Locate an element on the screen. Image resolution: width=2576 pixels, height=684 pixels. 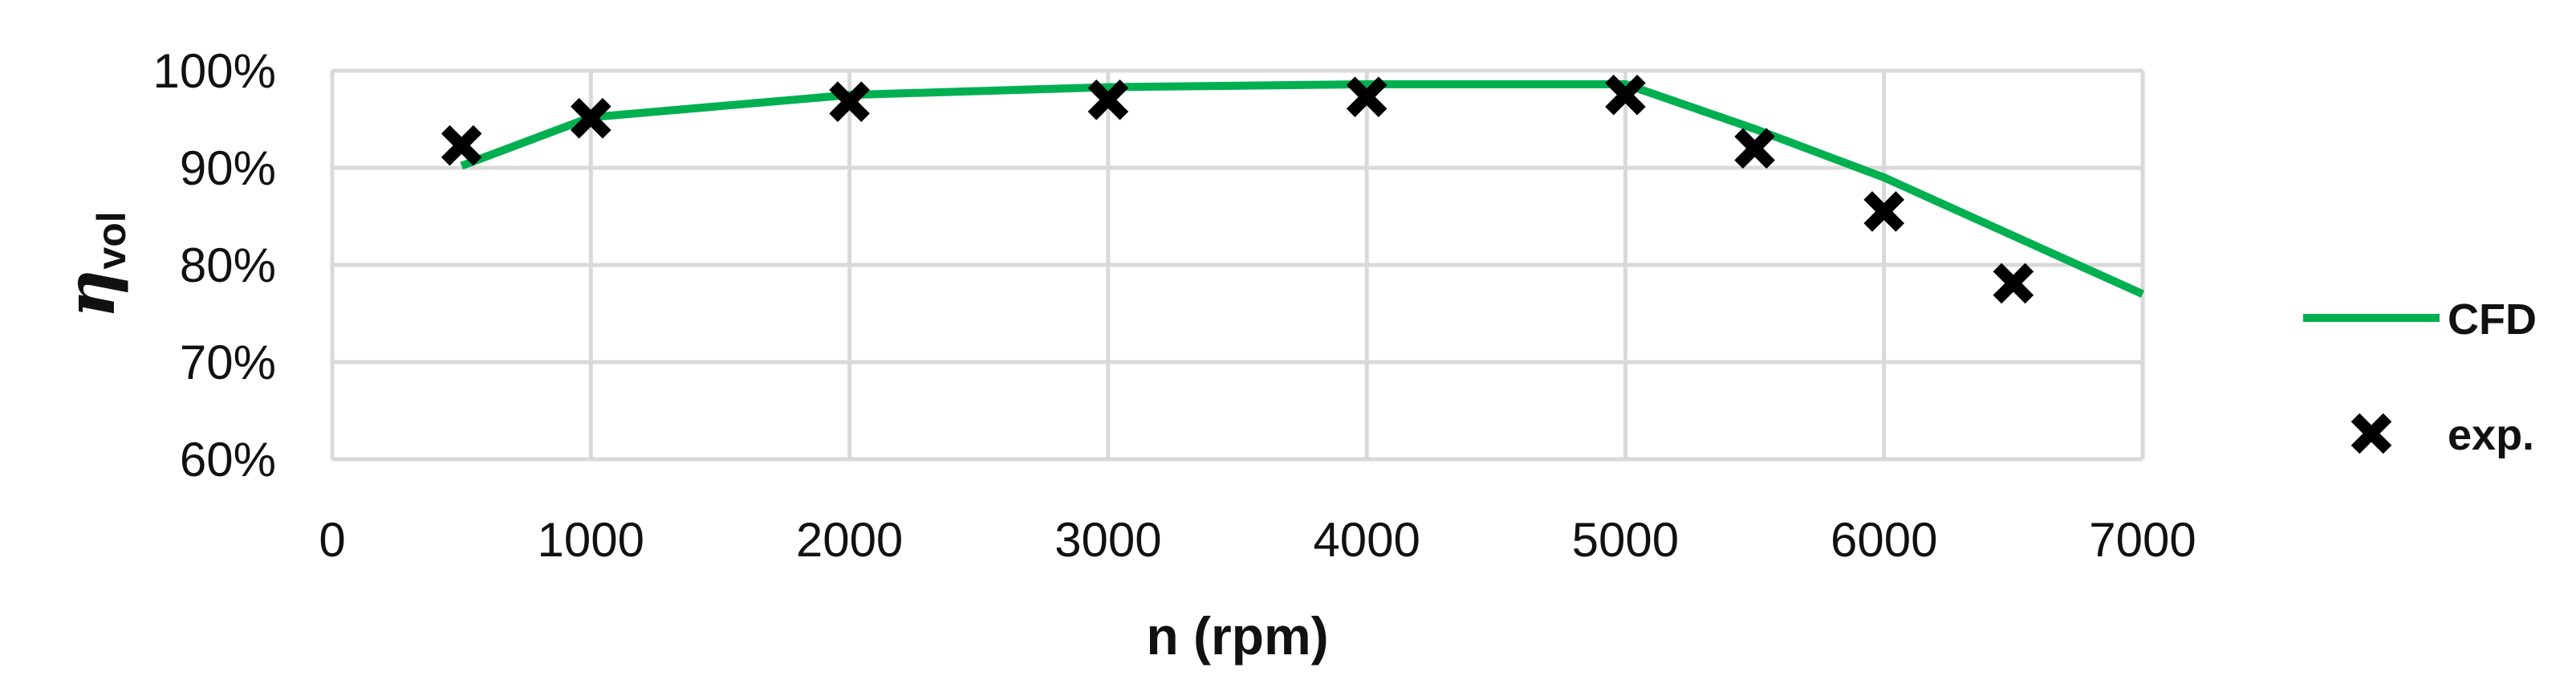
legend-exp-label: exp. is located at coordinates (2491, 435).